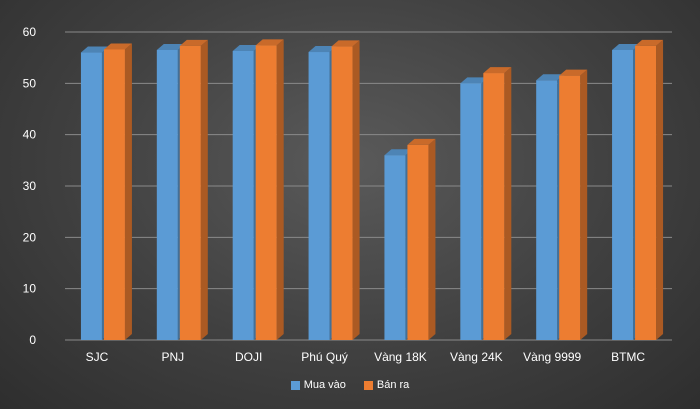 Image resolution: width=700 pixels, height=409 pixels. I want to click on y-tick-label: 10, so click(30, 289).